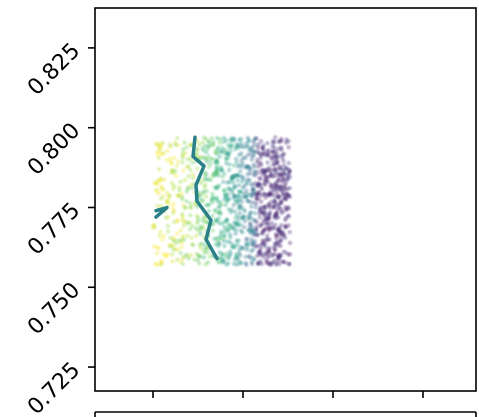 Image resolution: width=479 pixels, height=417 pixels. I want to click on y-tick-label: 0.750, so click(54, 309).